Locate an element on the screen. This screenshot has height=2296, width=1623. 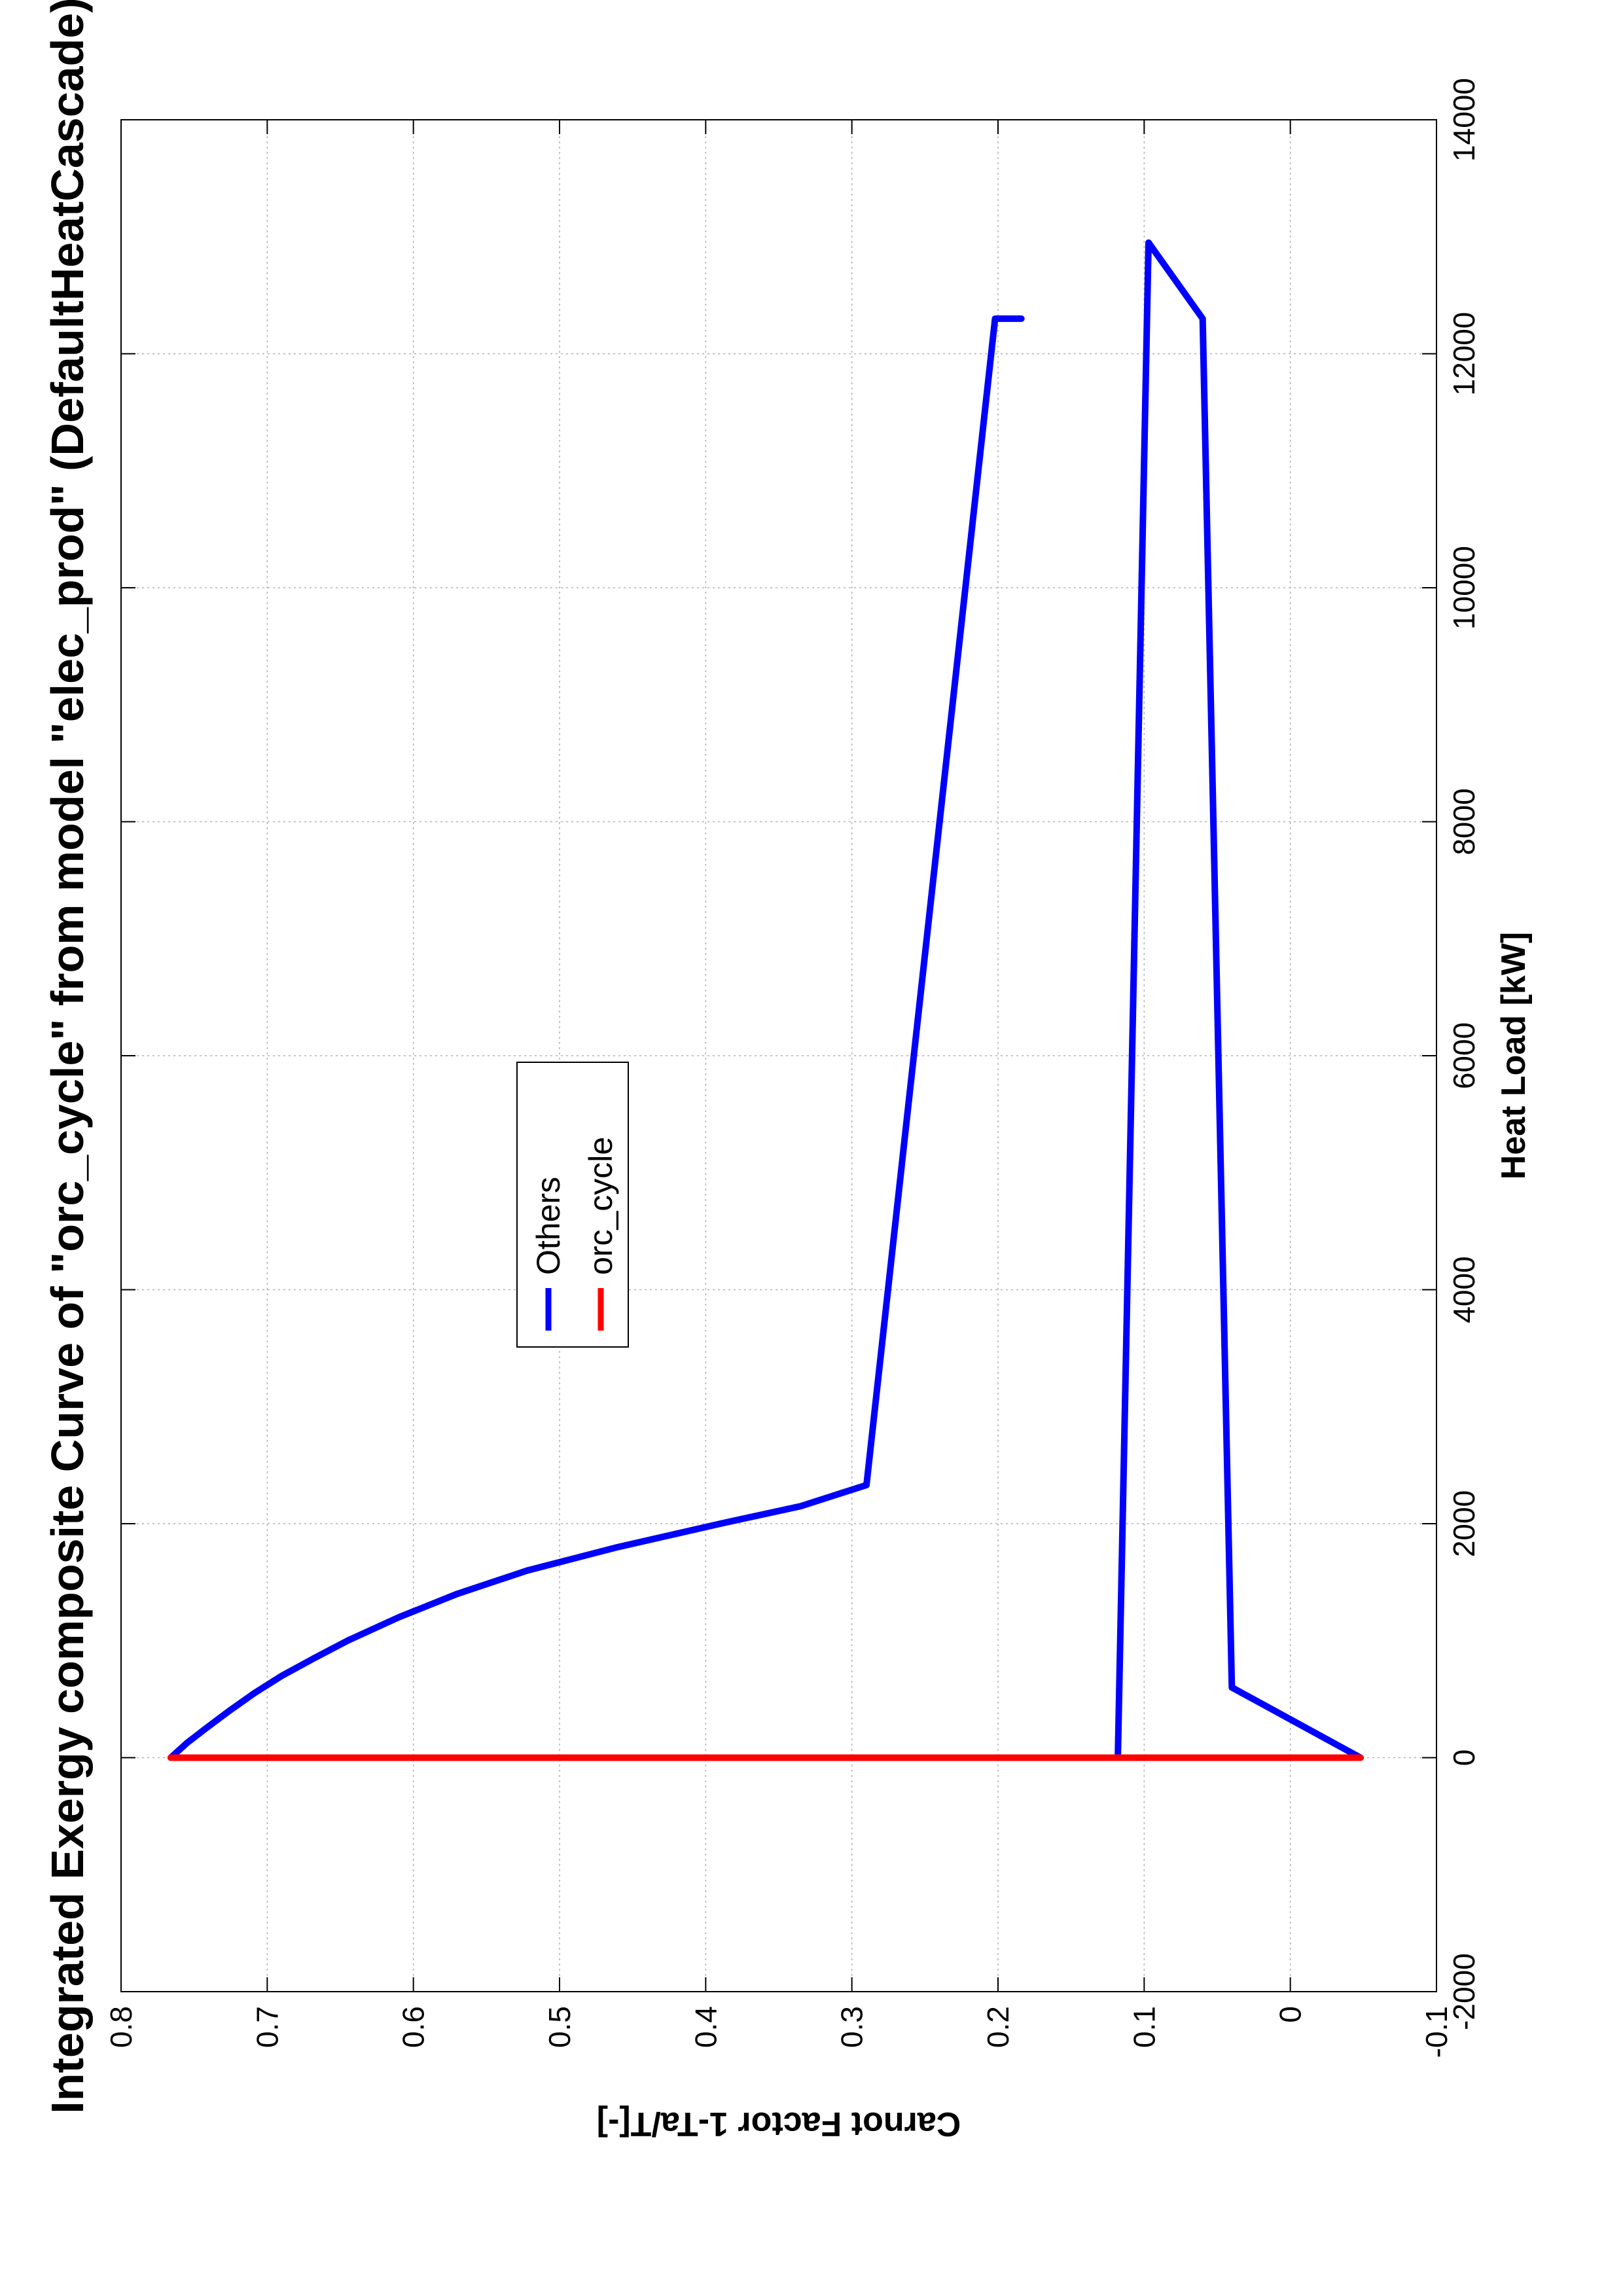
legend: Others orc_cycle is located at coordinates (572, 1205).